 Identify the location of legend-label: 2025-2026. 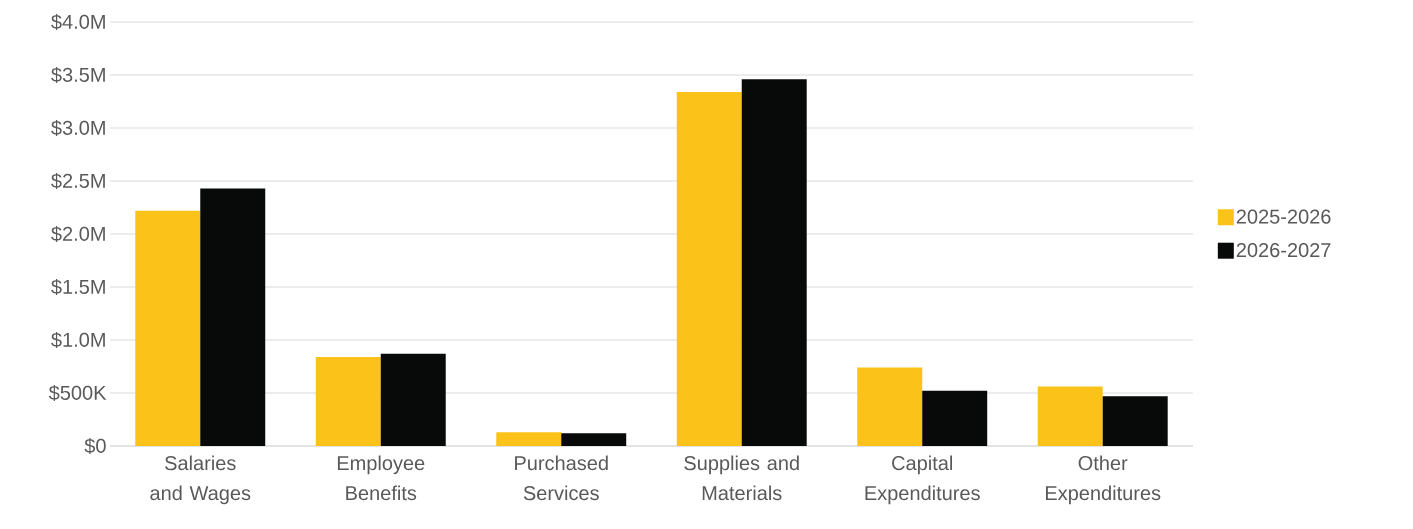
(1283, 216).